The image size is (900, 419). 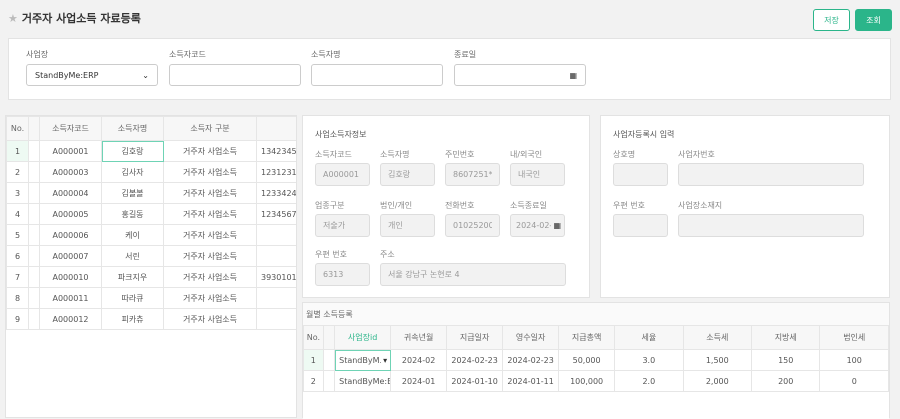 What do you see at coordinates (531, 360) in the screenshot?
I see `monthly-cell: 2024-02-23` at bounding box center [531, 360].